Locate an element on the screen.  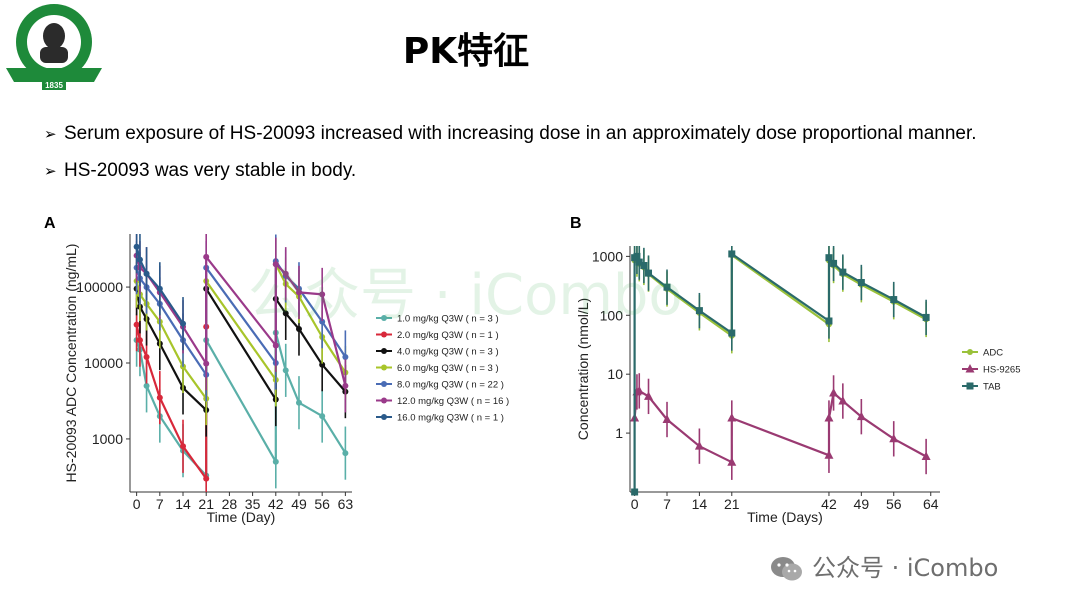
legend-label: 1.0 mg/kg Q3W ( n = 3 ) is located at coordinates (448, 319).